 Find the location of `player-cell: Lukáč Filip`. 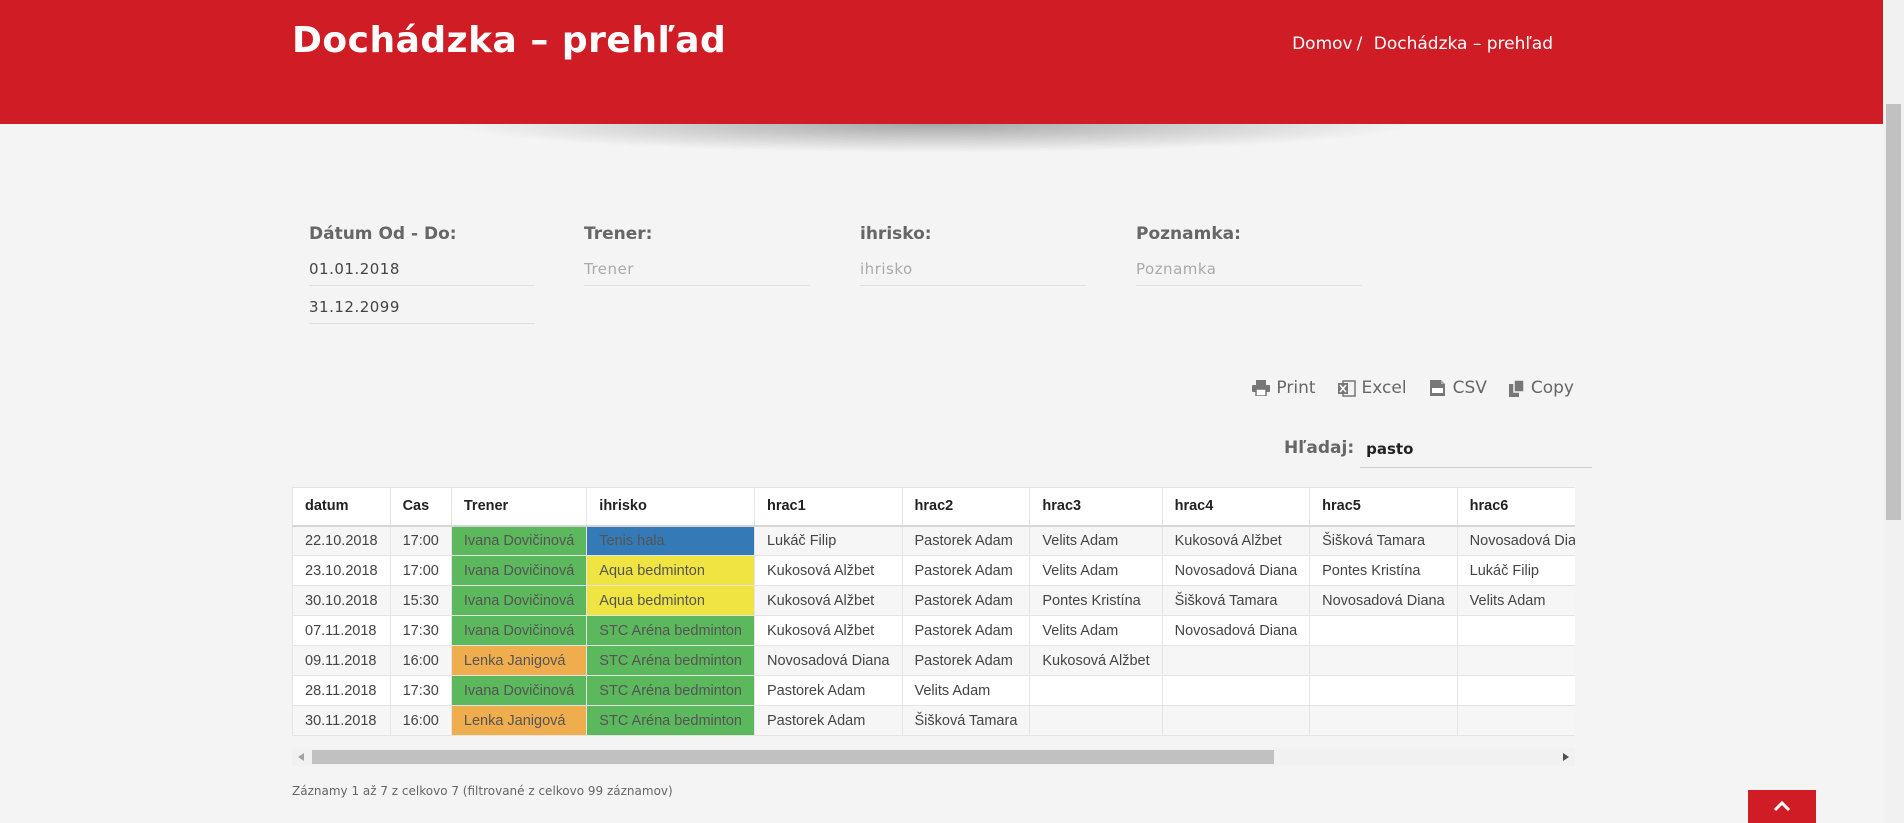

player-cell: Lukáč Filip is located at coordinates (1515, 570).